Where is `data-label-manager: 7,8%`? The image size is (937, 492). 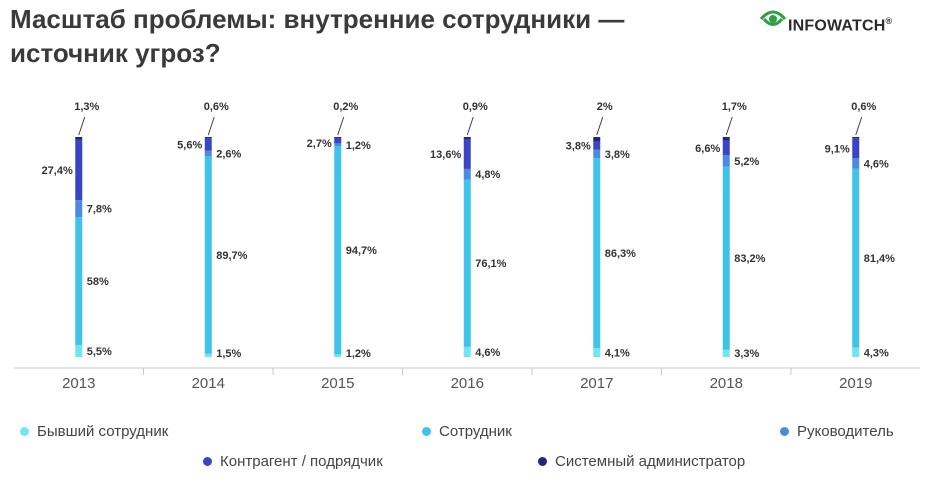 data-label-manager: 7,8% is located at coordinates (99, 210).